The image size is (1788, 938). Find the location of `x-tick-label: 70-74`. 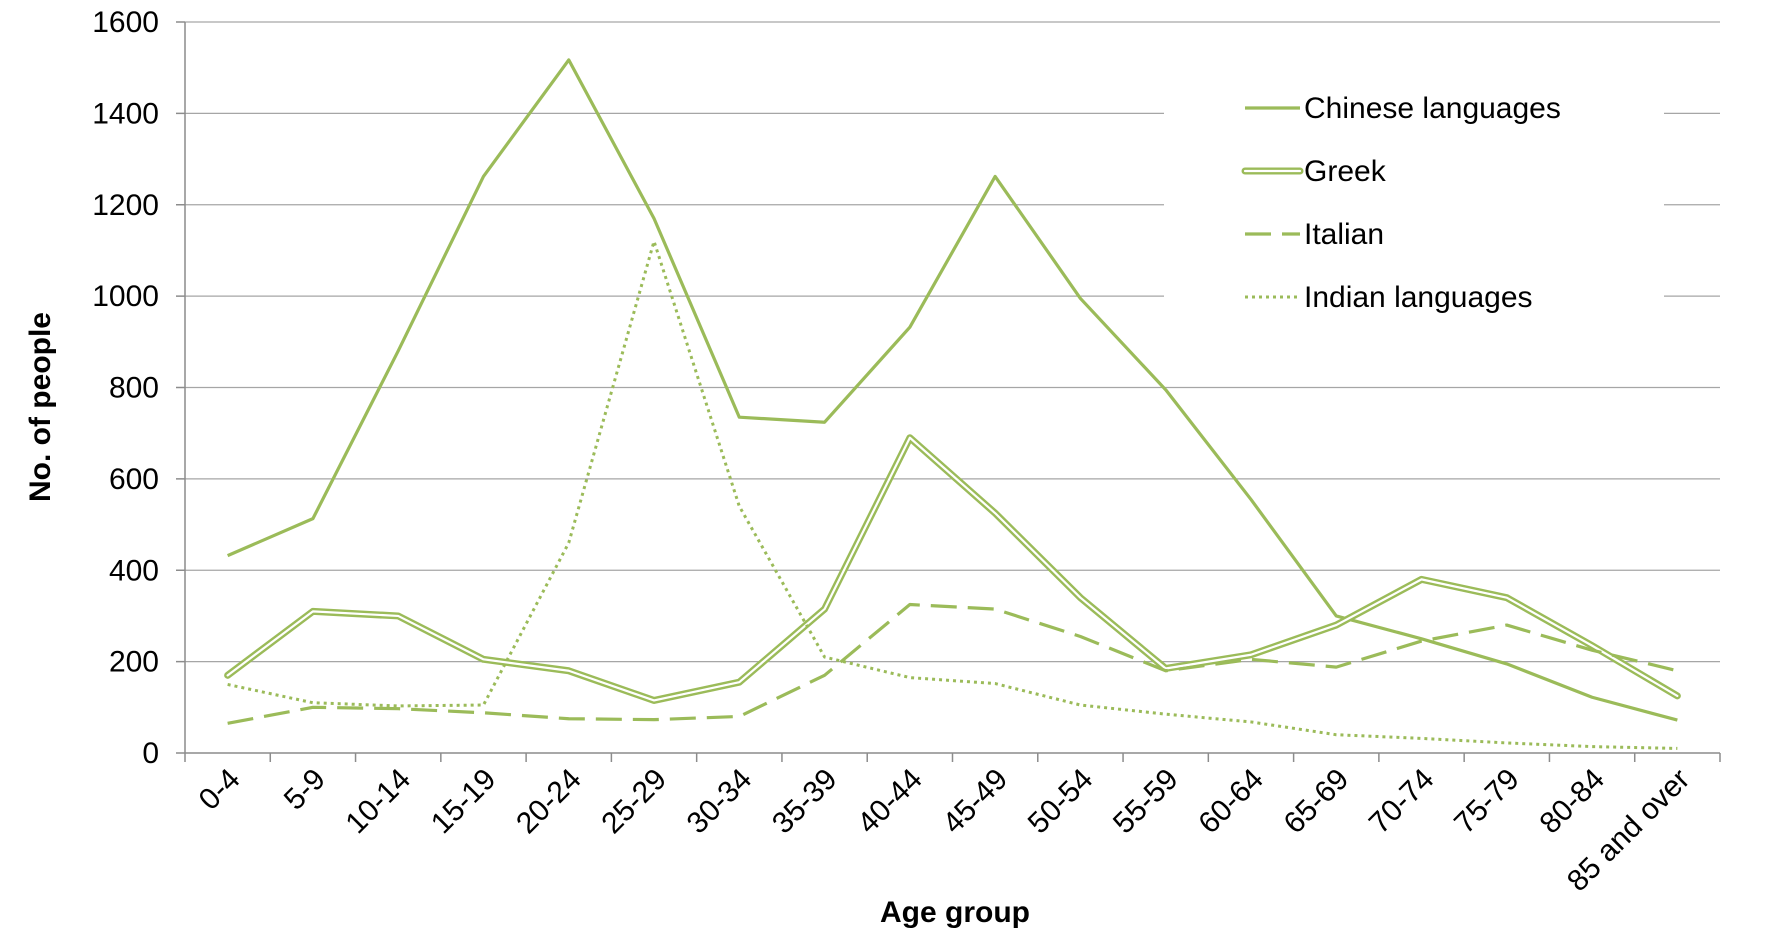

x-tick-label: 70-74 is located at coordinates (1402, 802).